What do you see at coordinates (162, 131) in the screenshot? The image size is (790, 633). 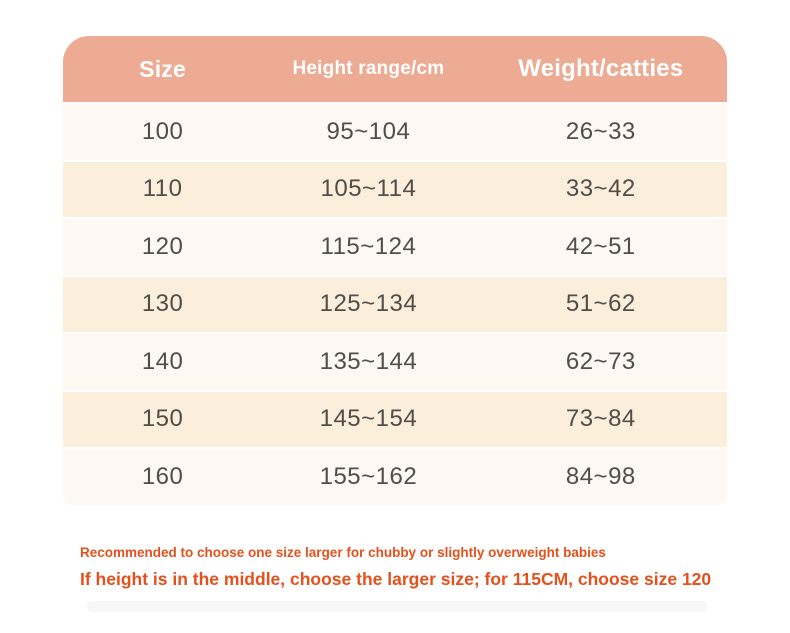 I see `cell-size: 100` at bounding box center [162, 131].